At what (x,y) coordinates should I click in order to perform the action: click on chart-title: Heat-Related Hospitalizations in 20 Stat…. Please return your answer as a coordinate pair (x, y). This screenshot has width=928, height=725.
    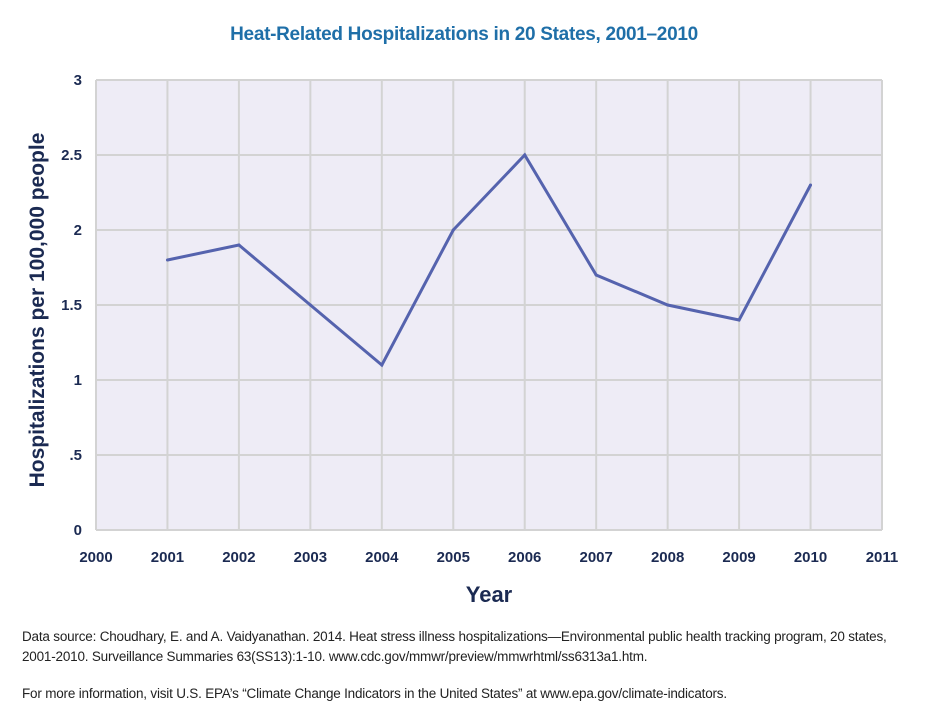
    Looking at the image, I should click on (464, 34).